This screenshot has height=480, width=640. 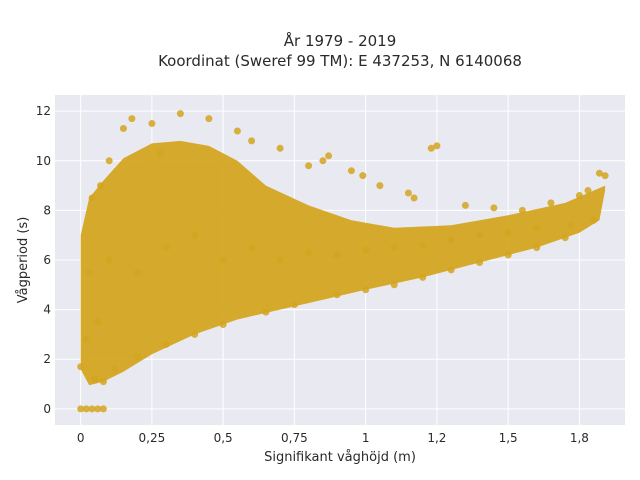 I want to click on x-tick-label: 1,8, so click(x=579, y=438).